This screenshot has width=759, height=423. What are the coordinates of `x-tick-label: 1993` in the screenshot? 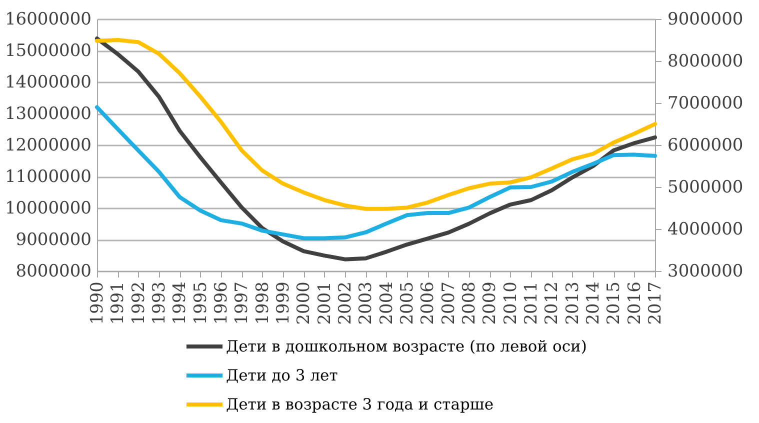 It's located at (160, 303).